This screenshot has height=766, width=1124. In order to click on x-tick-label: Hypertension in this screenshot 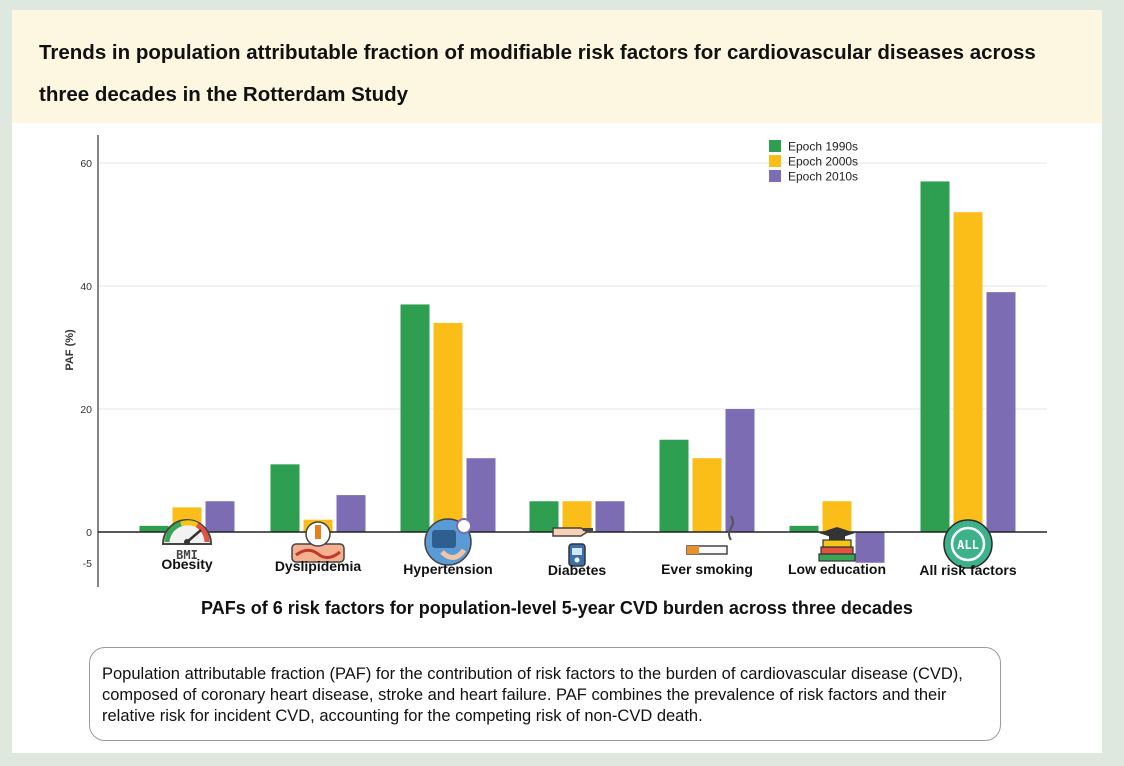, I will do `click(447, 569)`.